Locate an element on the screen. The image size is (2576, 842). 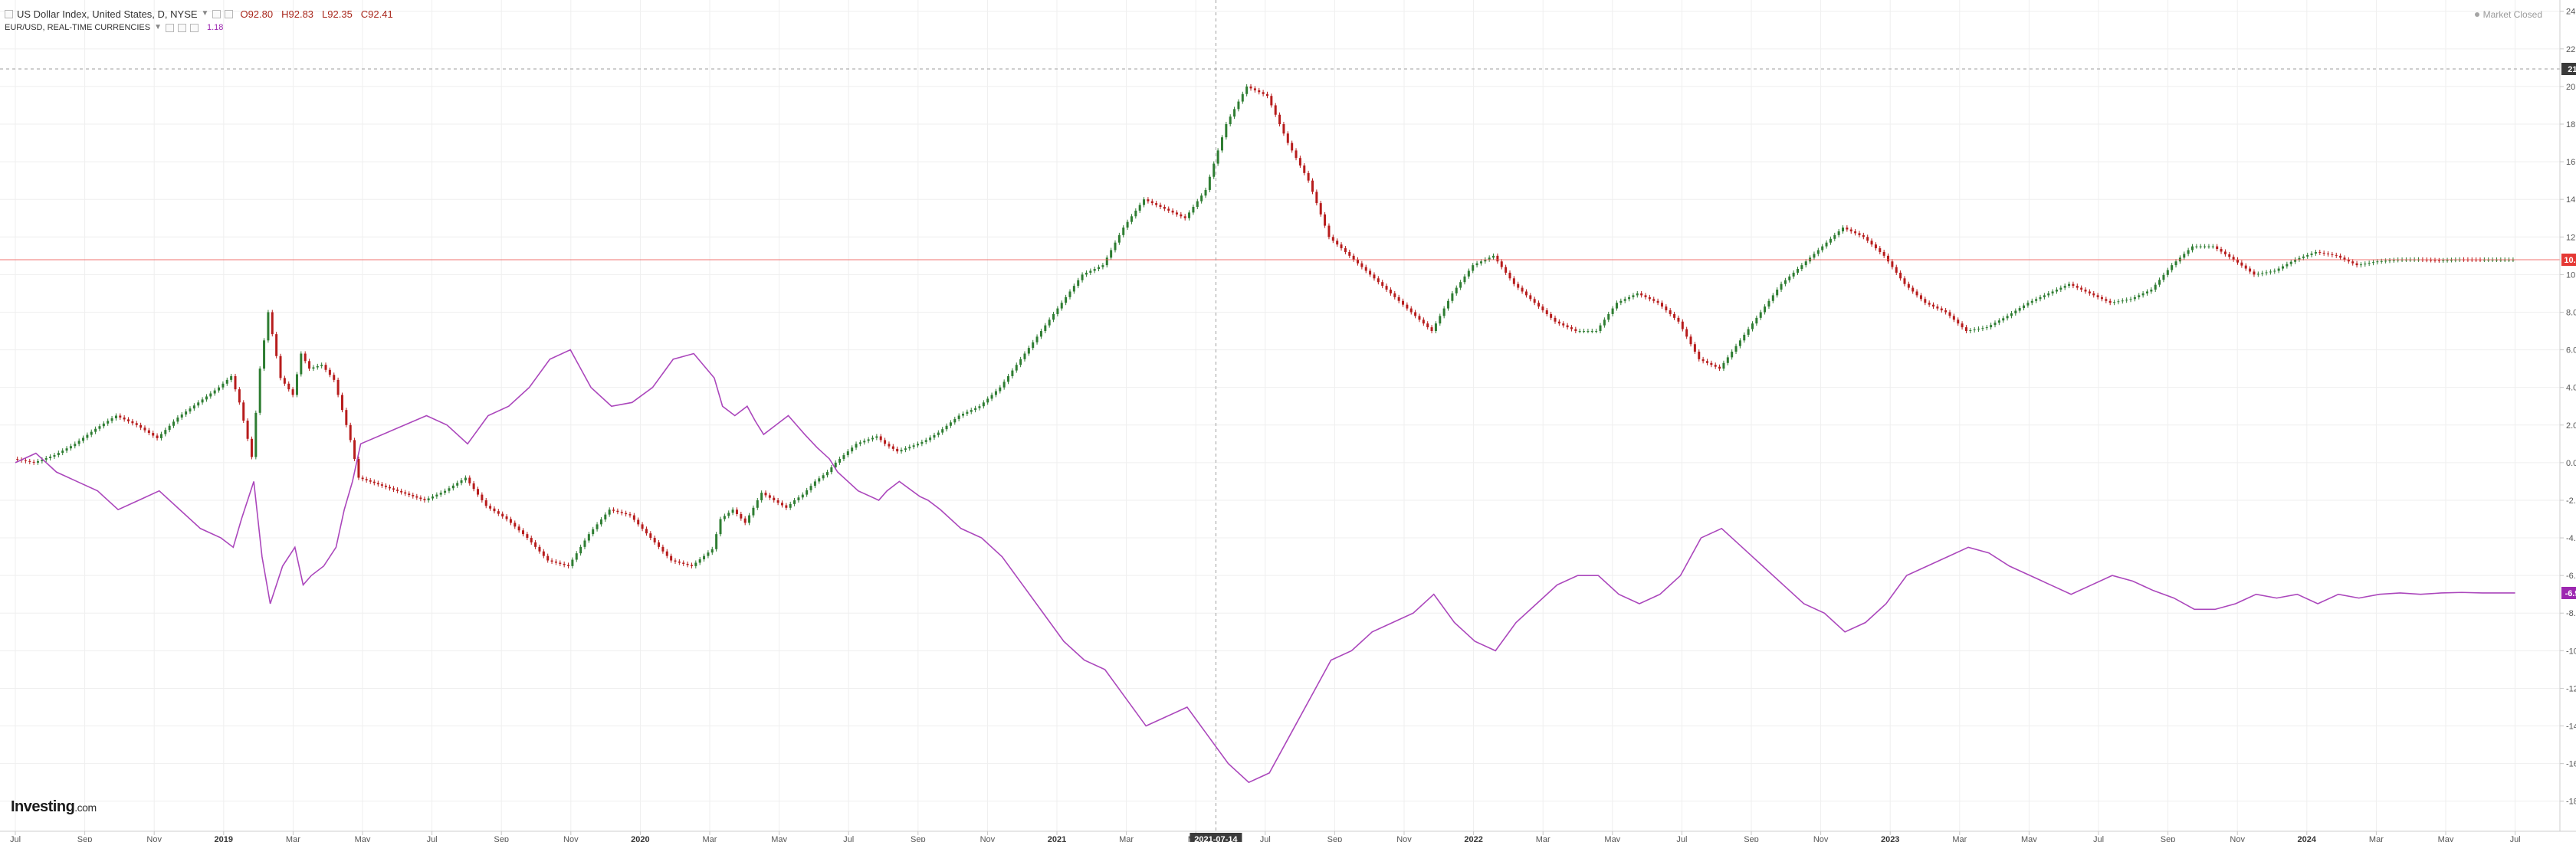
hide-series-icon is located at coordinates (229, 13).